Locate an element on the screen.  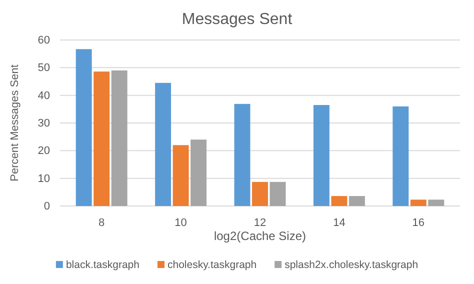
x-axis-title: log2(Cache Size) is located at coordinates (260, 236).